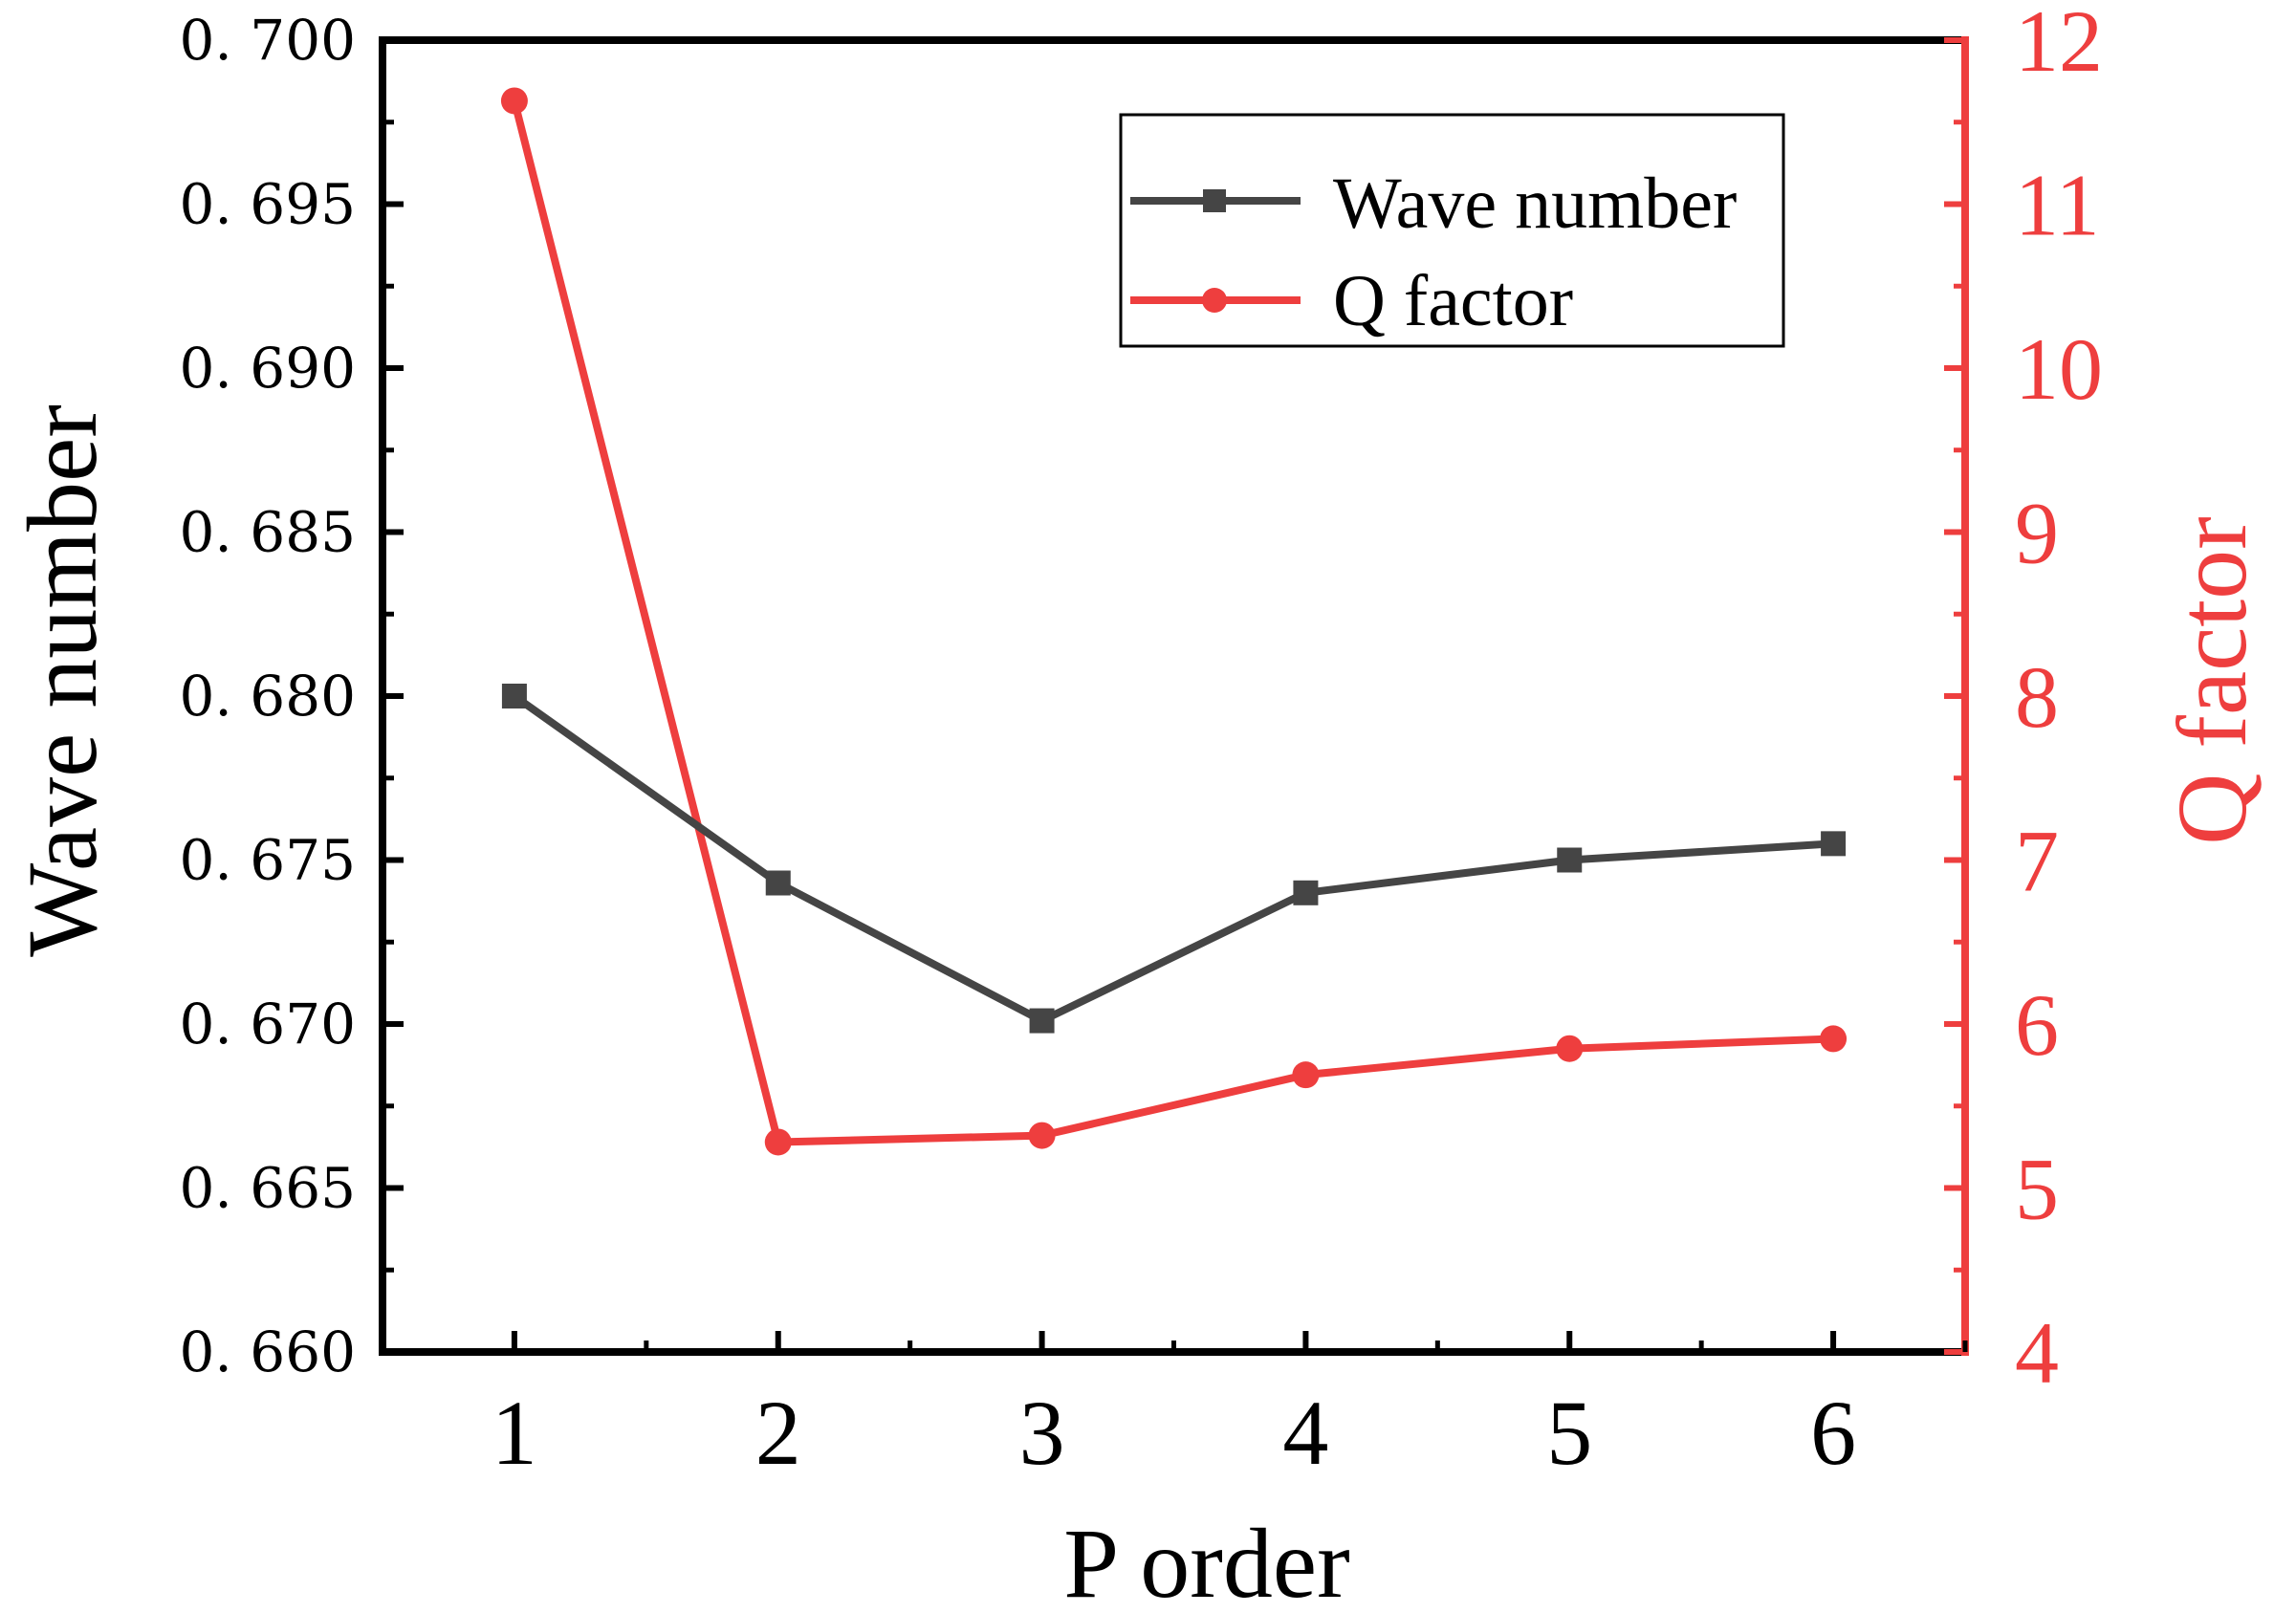 The image size is (2296, 1613). What do you see at coordinates (1173, 858) in the screenshot?
I see `wave-number-line` at bounding box center [1173, 858].